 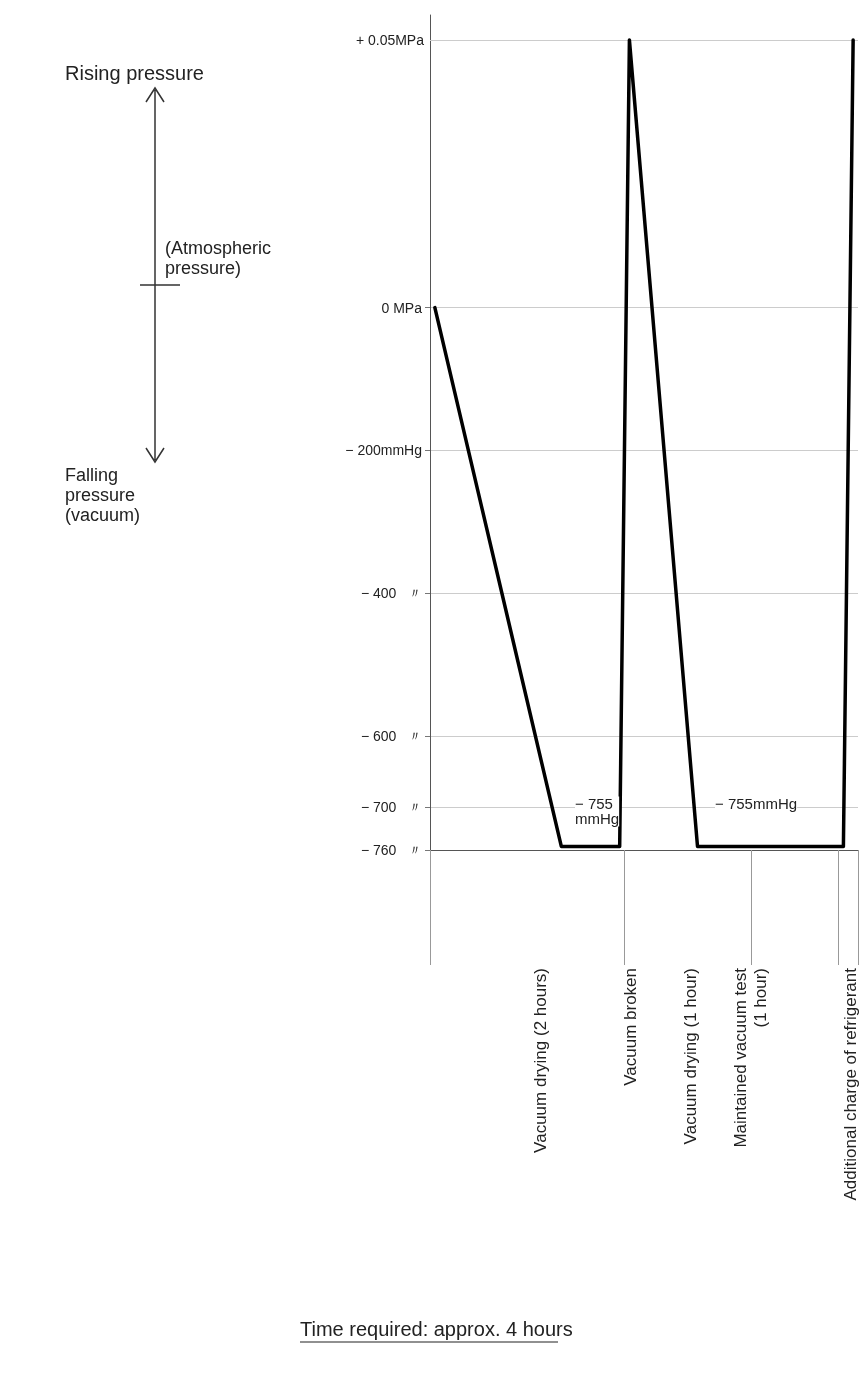 What do you see at coordinates (391, 593) in the screenshot?
I see `y-tick-label: − 400 〃` at bounding box center [391, 593].